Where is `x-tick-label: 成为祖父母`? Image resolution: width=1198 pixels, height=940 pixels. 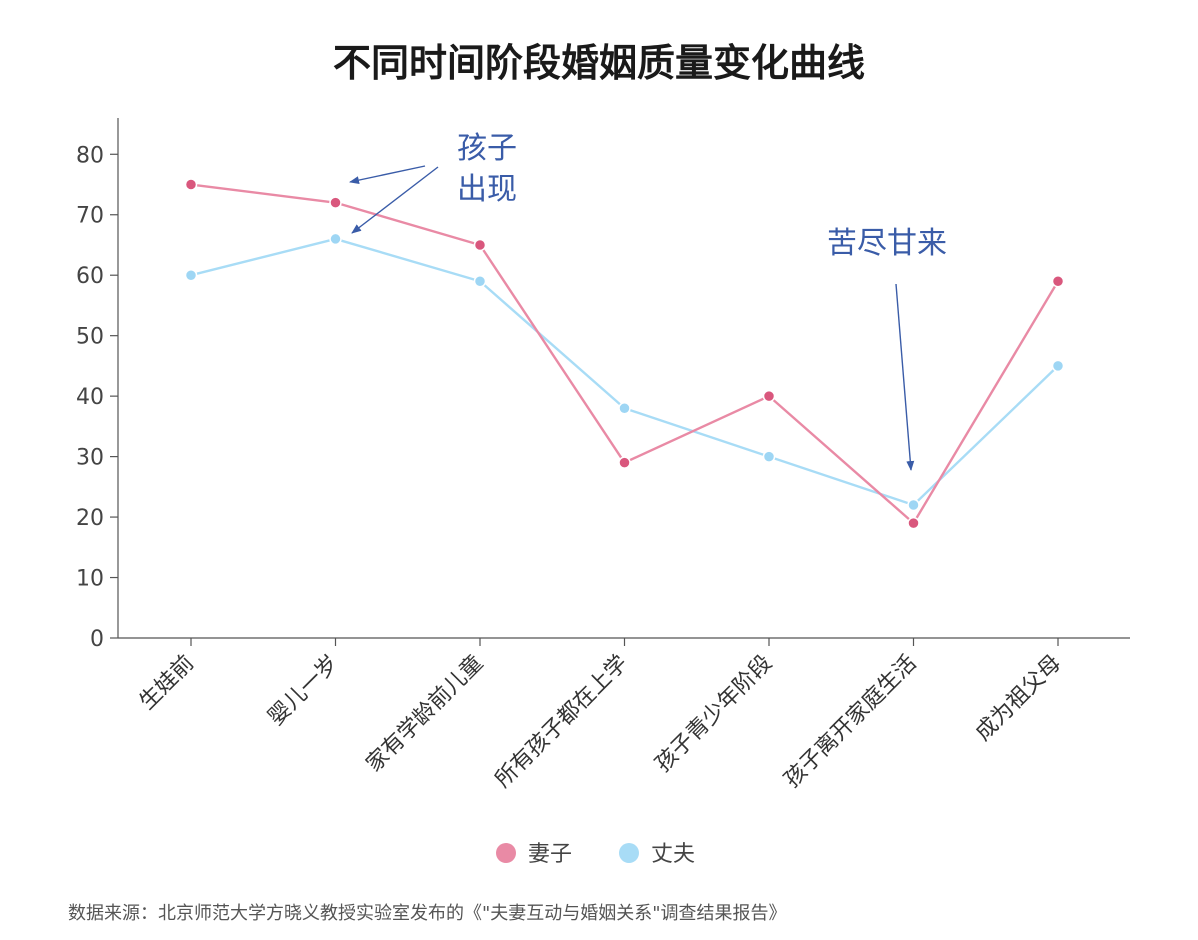 x-tick-label: 成为祖父母 is located at coordinates (1018, 698).